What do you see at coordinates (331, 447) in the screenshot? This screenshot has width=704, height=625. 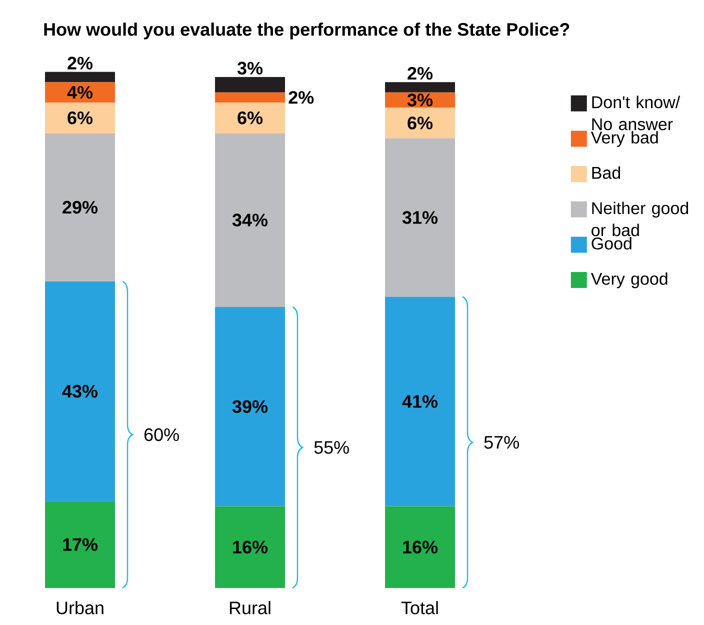 I see `annotation: 55%` at bounding box center [331, 447].